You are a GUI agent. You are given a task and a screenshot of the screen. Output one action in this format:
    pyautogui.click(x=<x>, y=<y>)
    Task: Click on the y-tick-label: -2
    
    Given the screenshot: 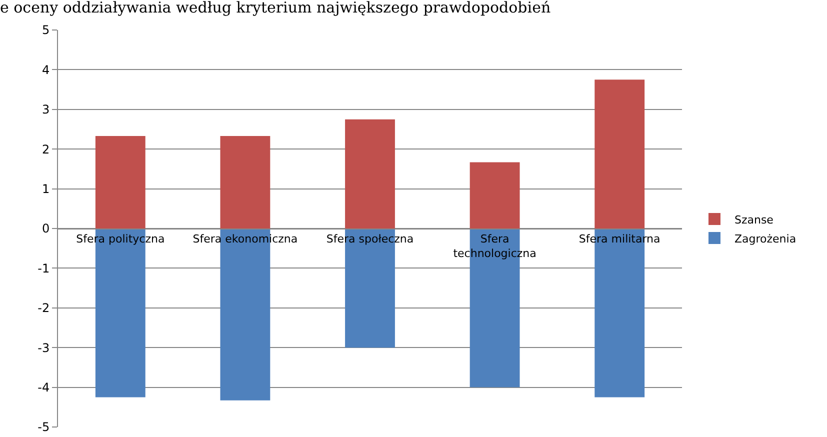 What is the action you would take?
    pyautogui.click(x=44, y=308)
    